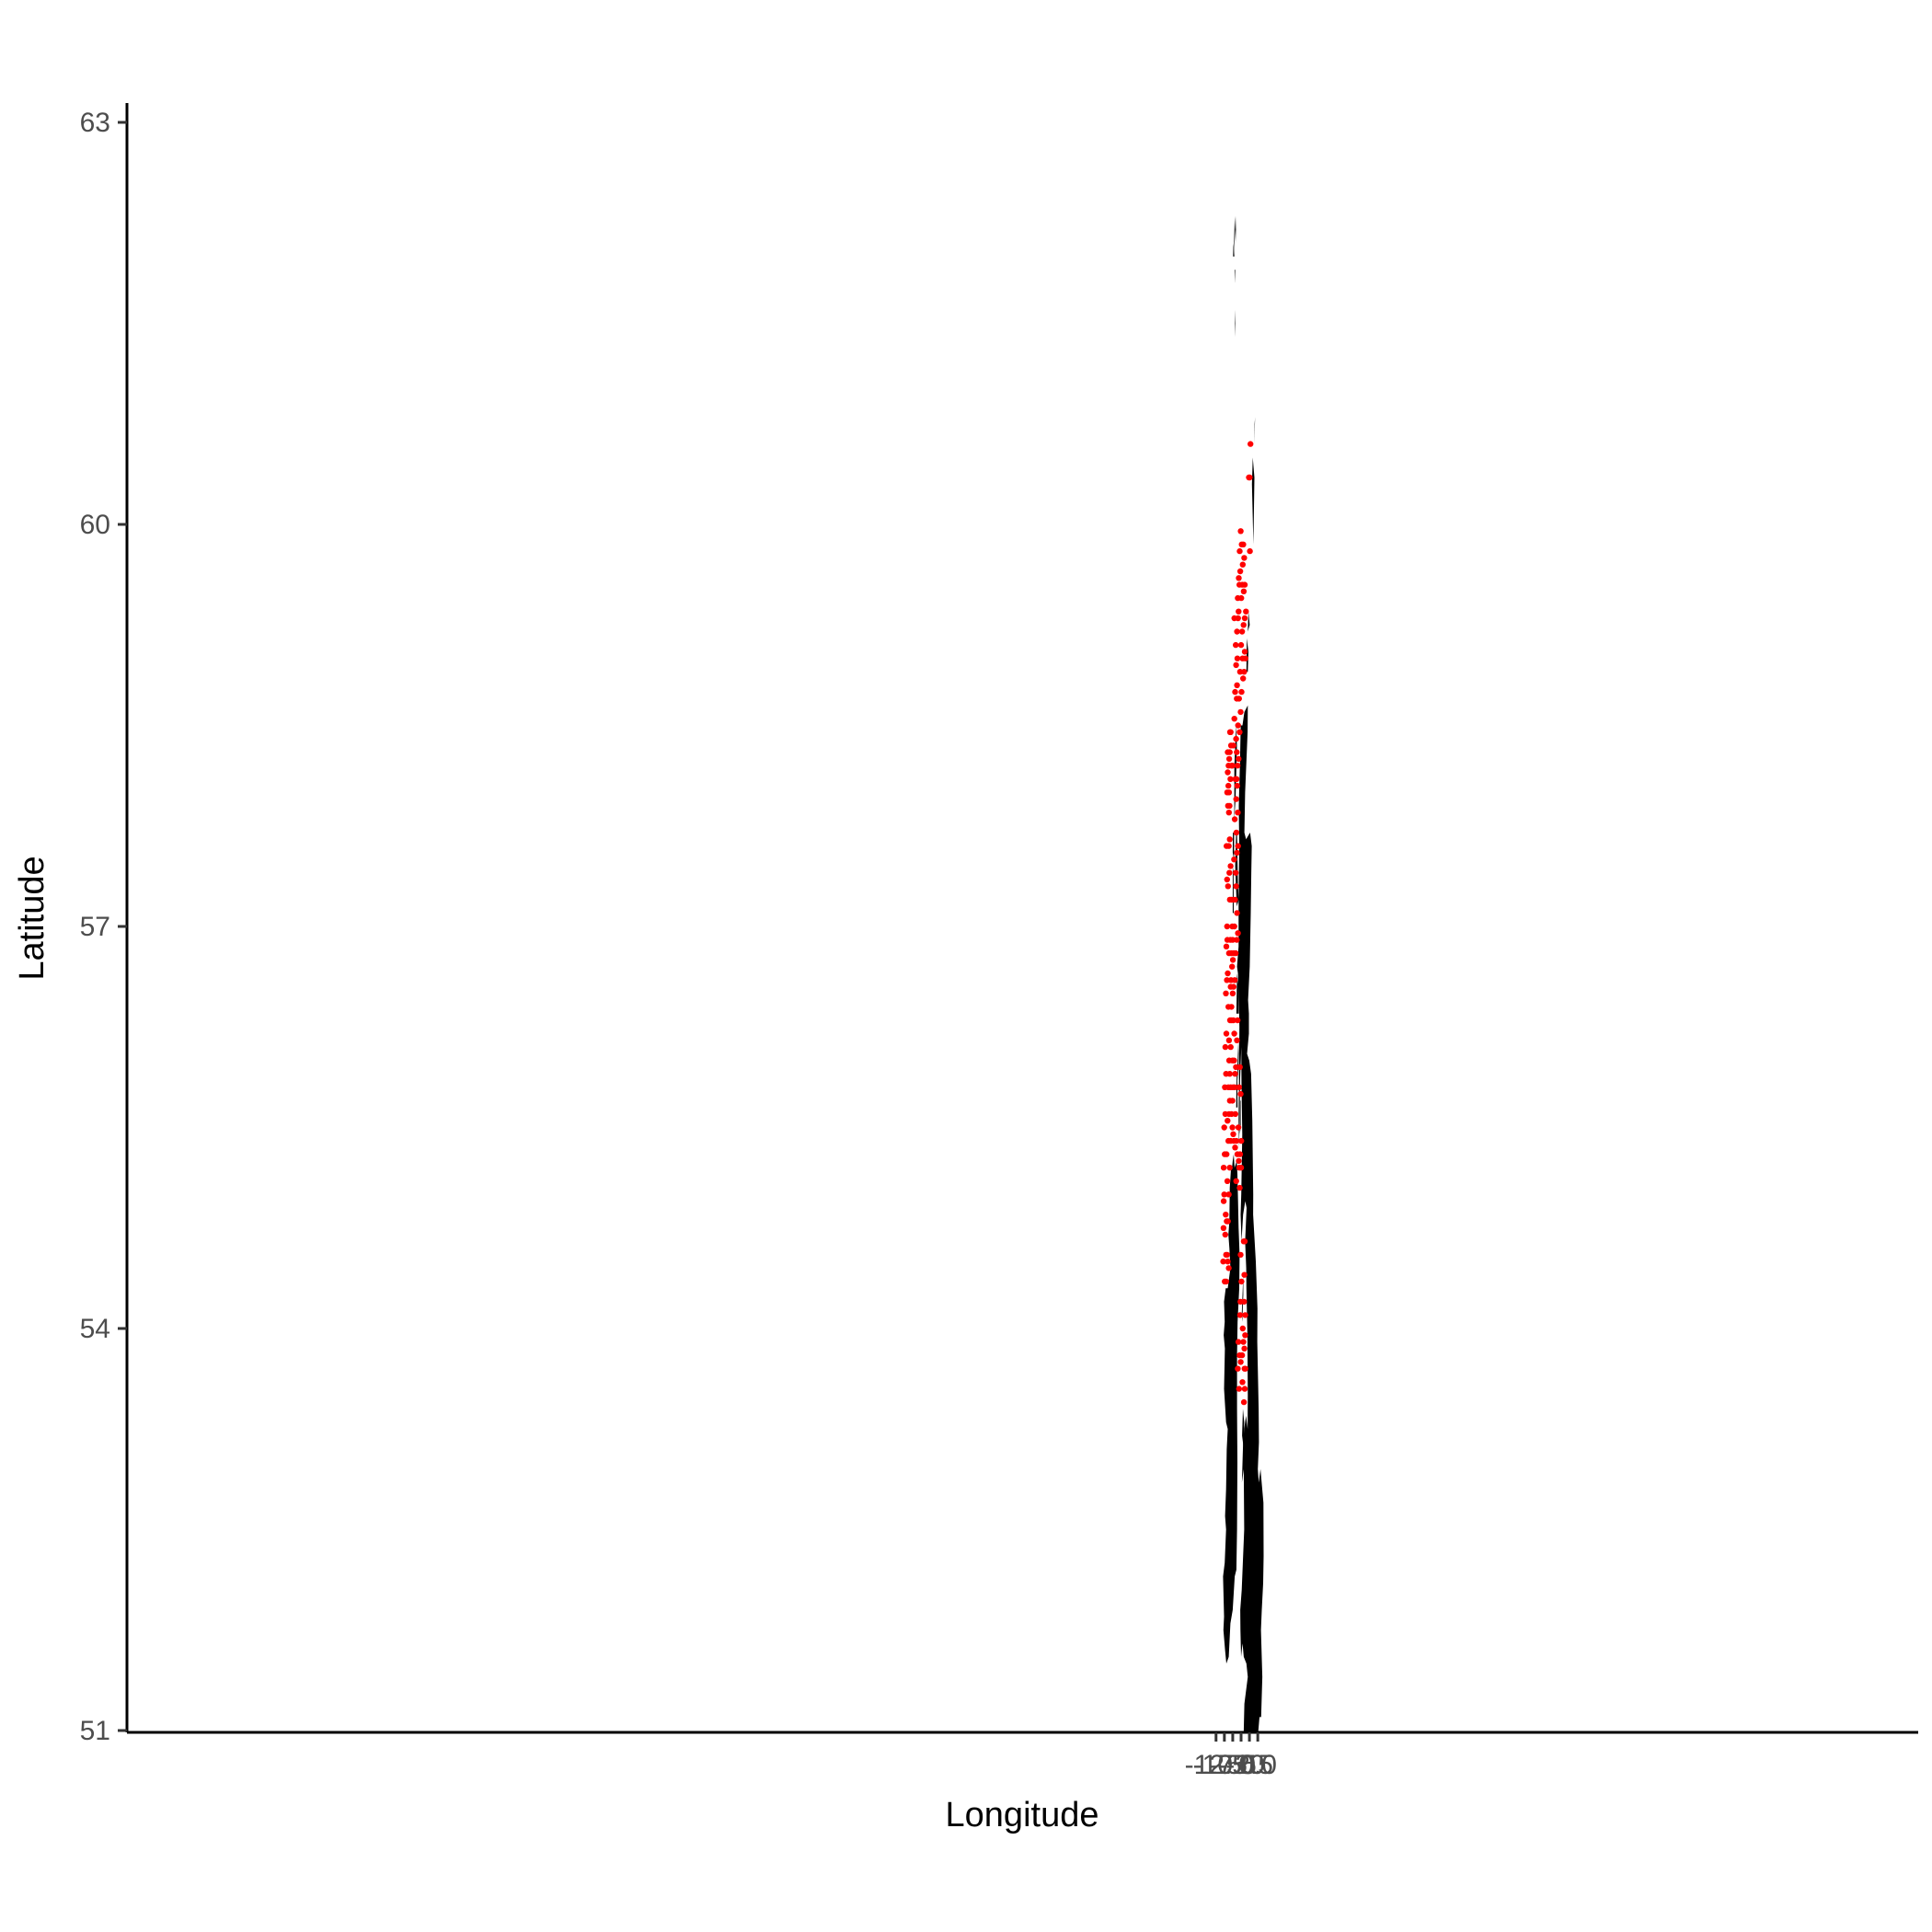 The image size is (1932, 1932). What do you see at coordinates (95, 123) in the screenshot?
I see `y-tick-label: 63` at bounding box center [95, 123].